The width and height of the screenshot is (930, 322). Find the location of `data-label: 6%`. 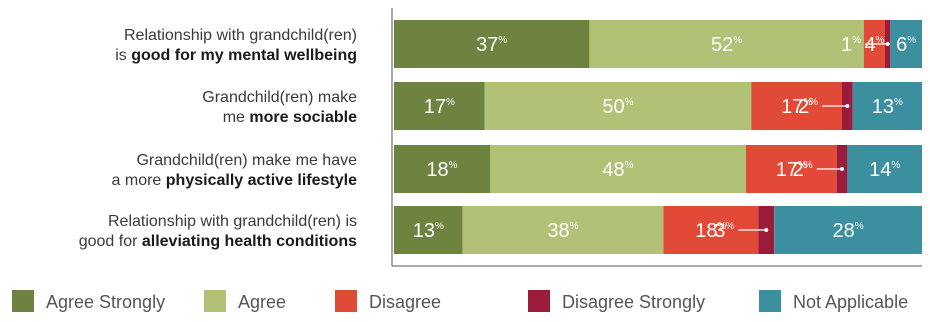

data-label: 6% is located at coordinates (906, 45).